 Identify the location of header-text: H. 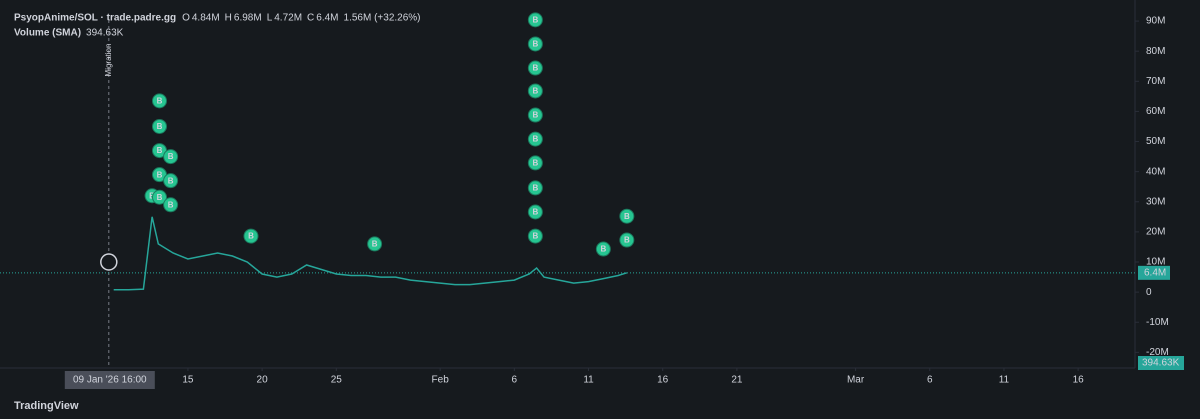
(228, 18).